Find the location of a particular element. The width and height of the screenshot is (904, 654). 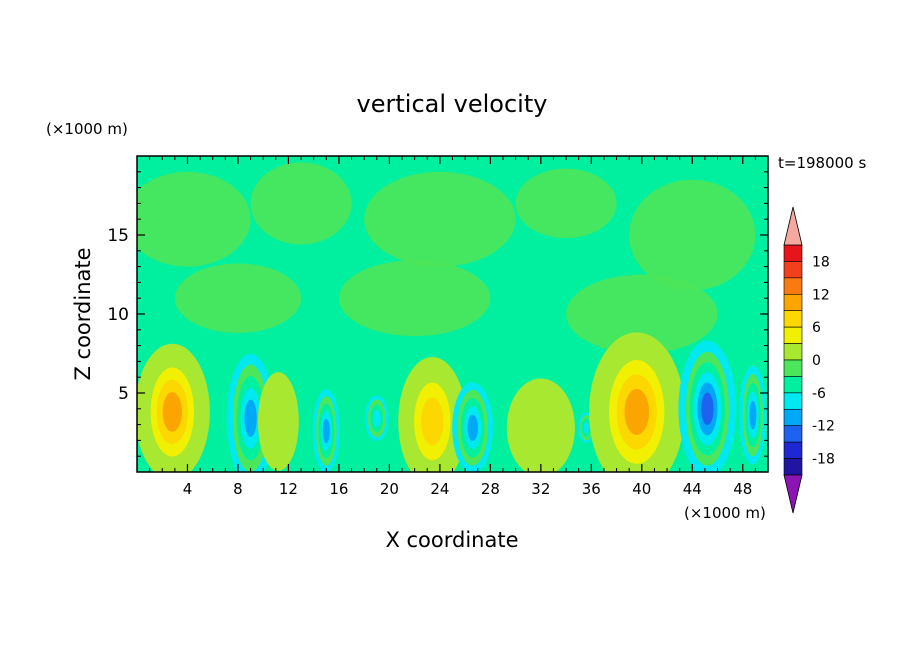

x-tick-label: 28 is located at coordinates (490, 489).